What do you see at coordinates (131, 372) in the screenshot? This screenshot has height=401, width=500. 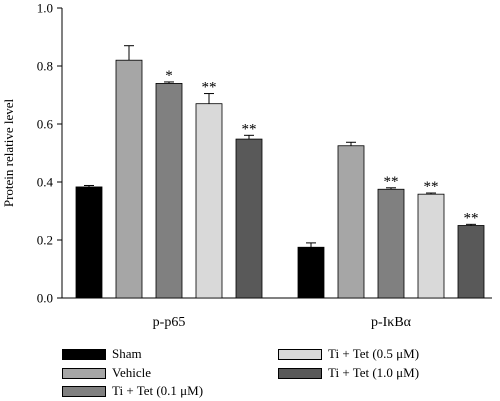 I see `legend-label-vehicle: Vehicle` at bounding box center [131, 372].